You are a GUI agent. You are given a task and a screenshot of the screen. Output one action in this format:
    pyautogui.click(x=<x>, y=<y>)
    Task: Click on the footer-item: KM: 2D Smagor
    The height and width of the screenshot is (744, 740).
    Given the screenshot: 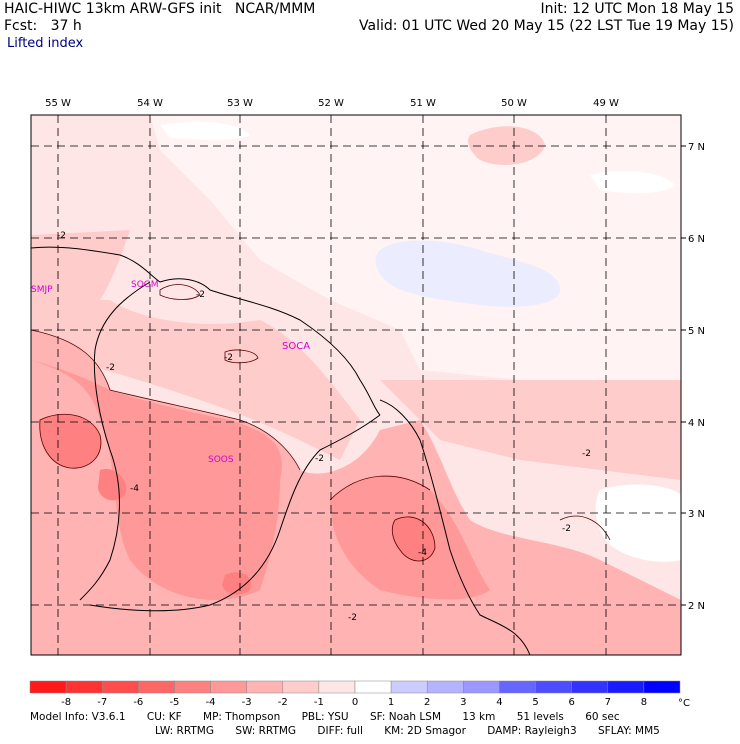 What is the action you would take?
    pyautogui.click(x=425, y=731)
    